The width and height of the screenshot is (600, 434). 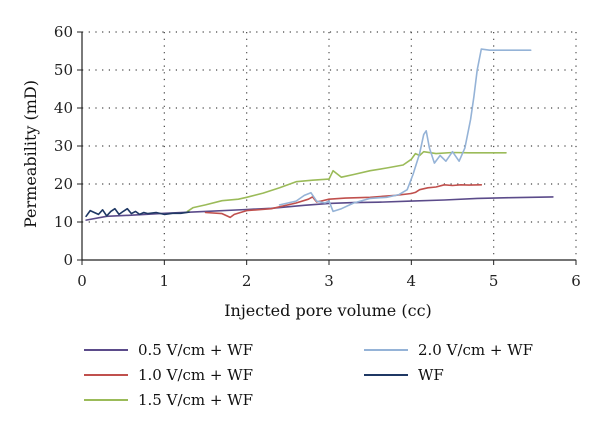 I want to click on x-tick-label: 1, so click(x=165, y=281).